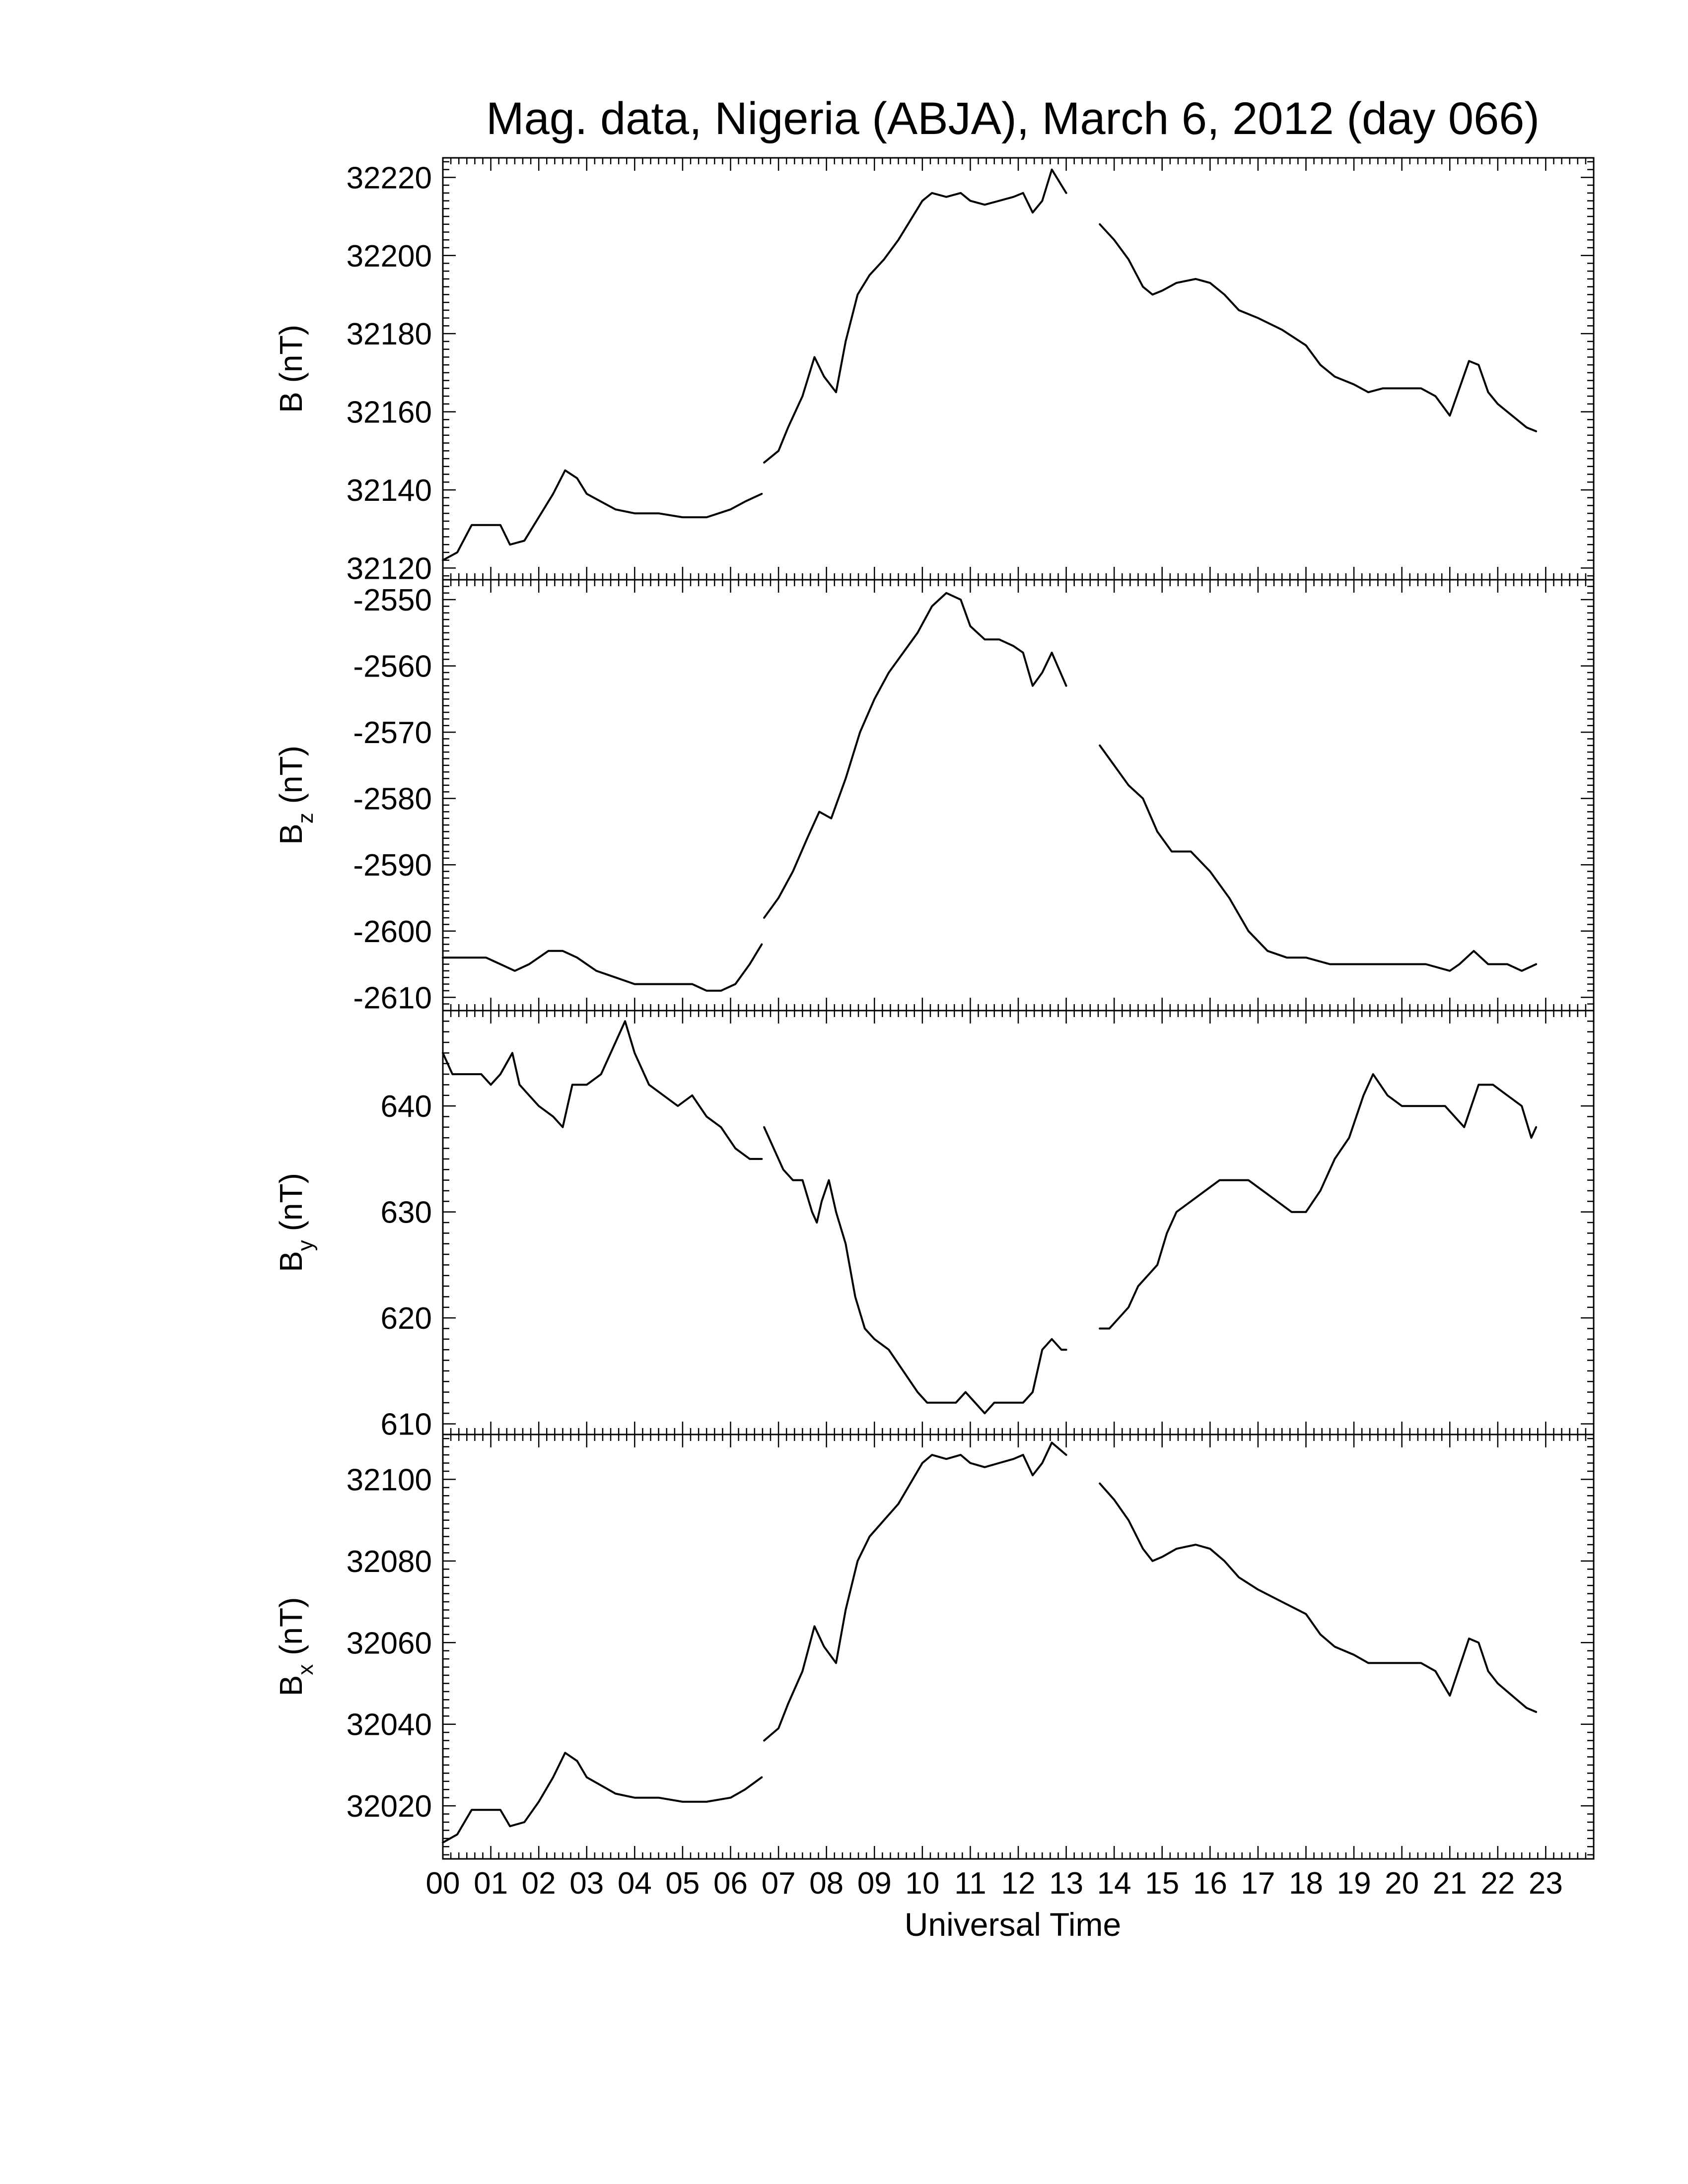 The width and height of the screenshot is (1688, 2184). Describe the element at coordinates (389, 256) in the screenshot. I see `y-tick-label: 32200` at that location.